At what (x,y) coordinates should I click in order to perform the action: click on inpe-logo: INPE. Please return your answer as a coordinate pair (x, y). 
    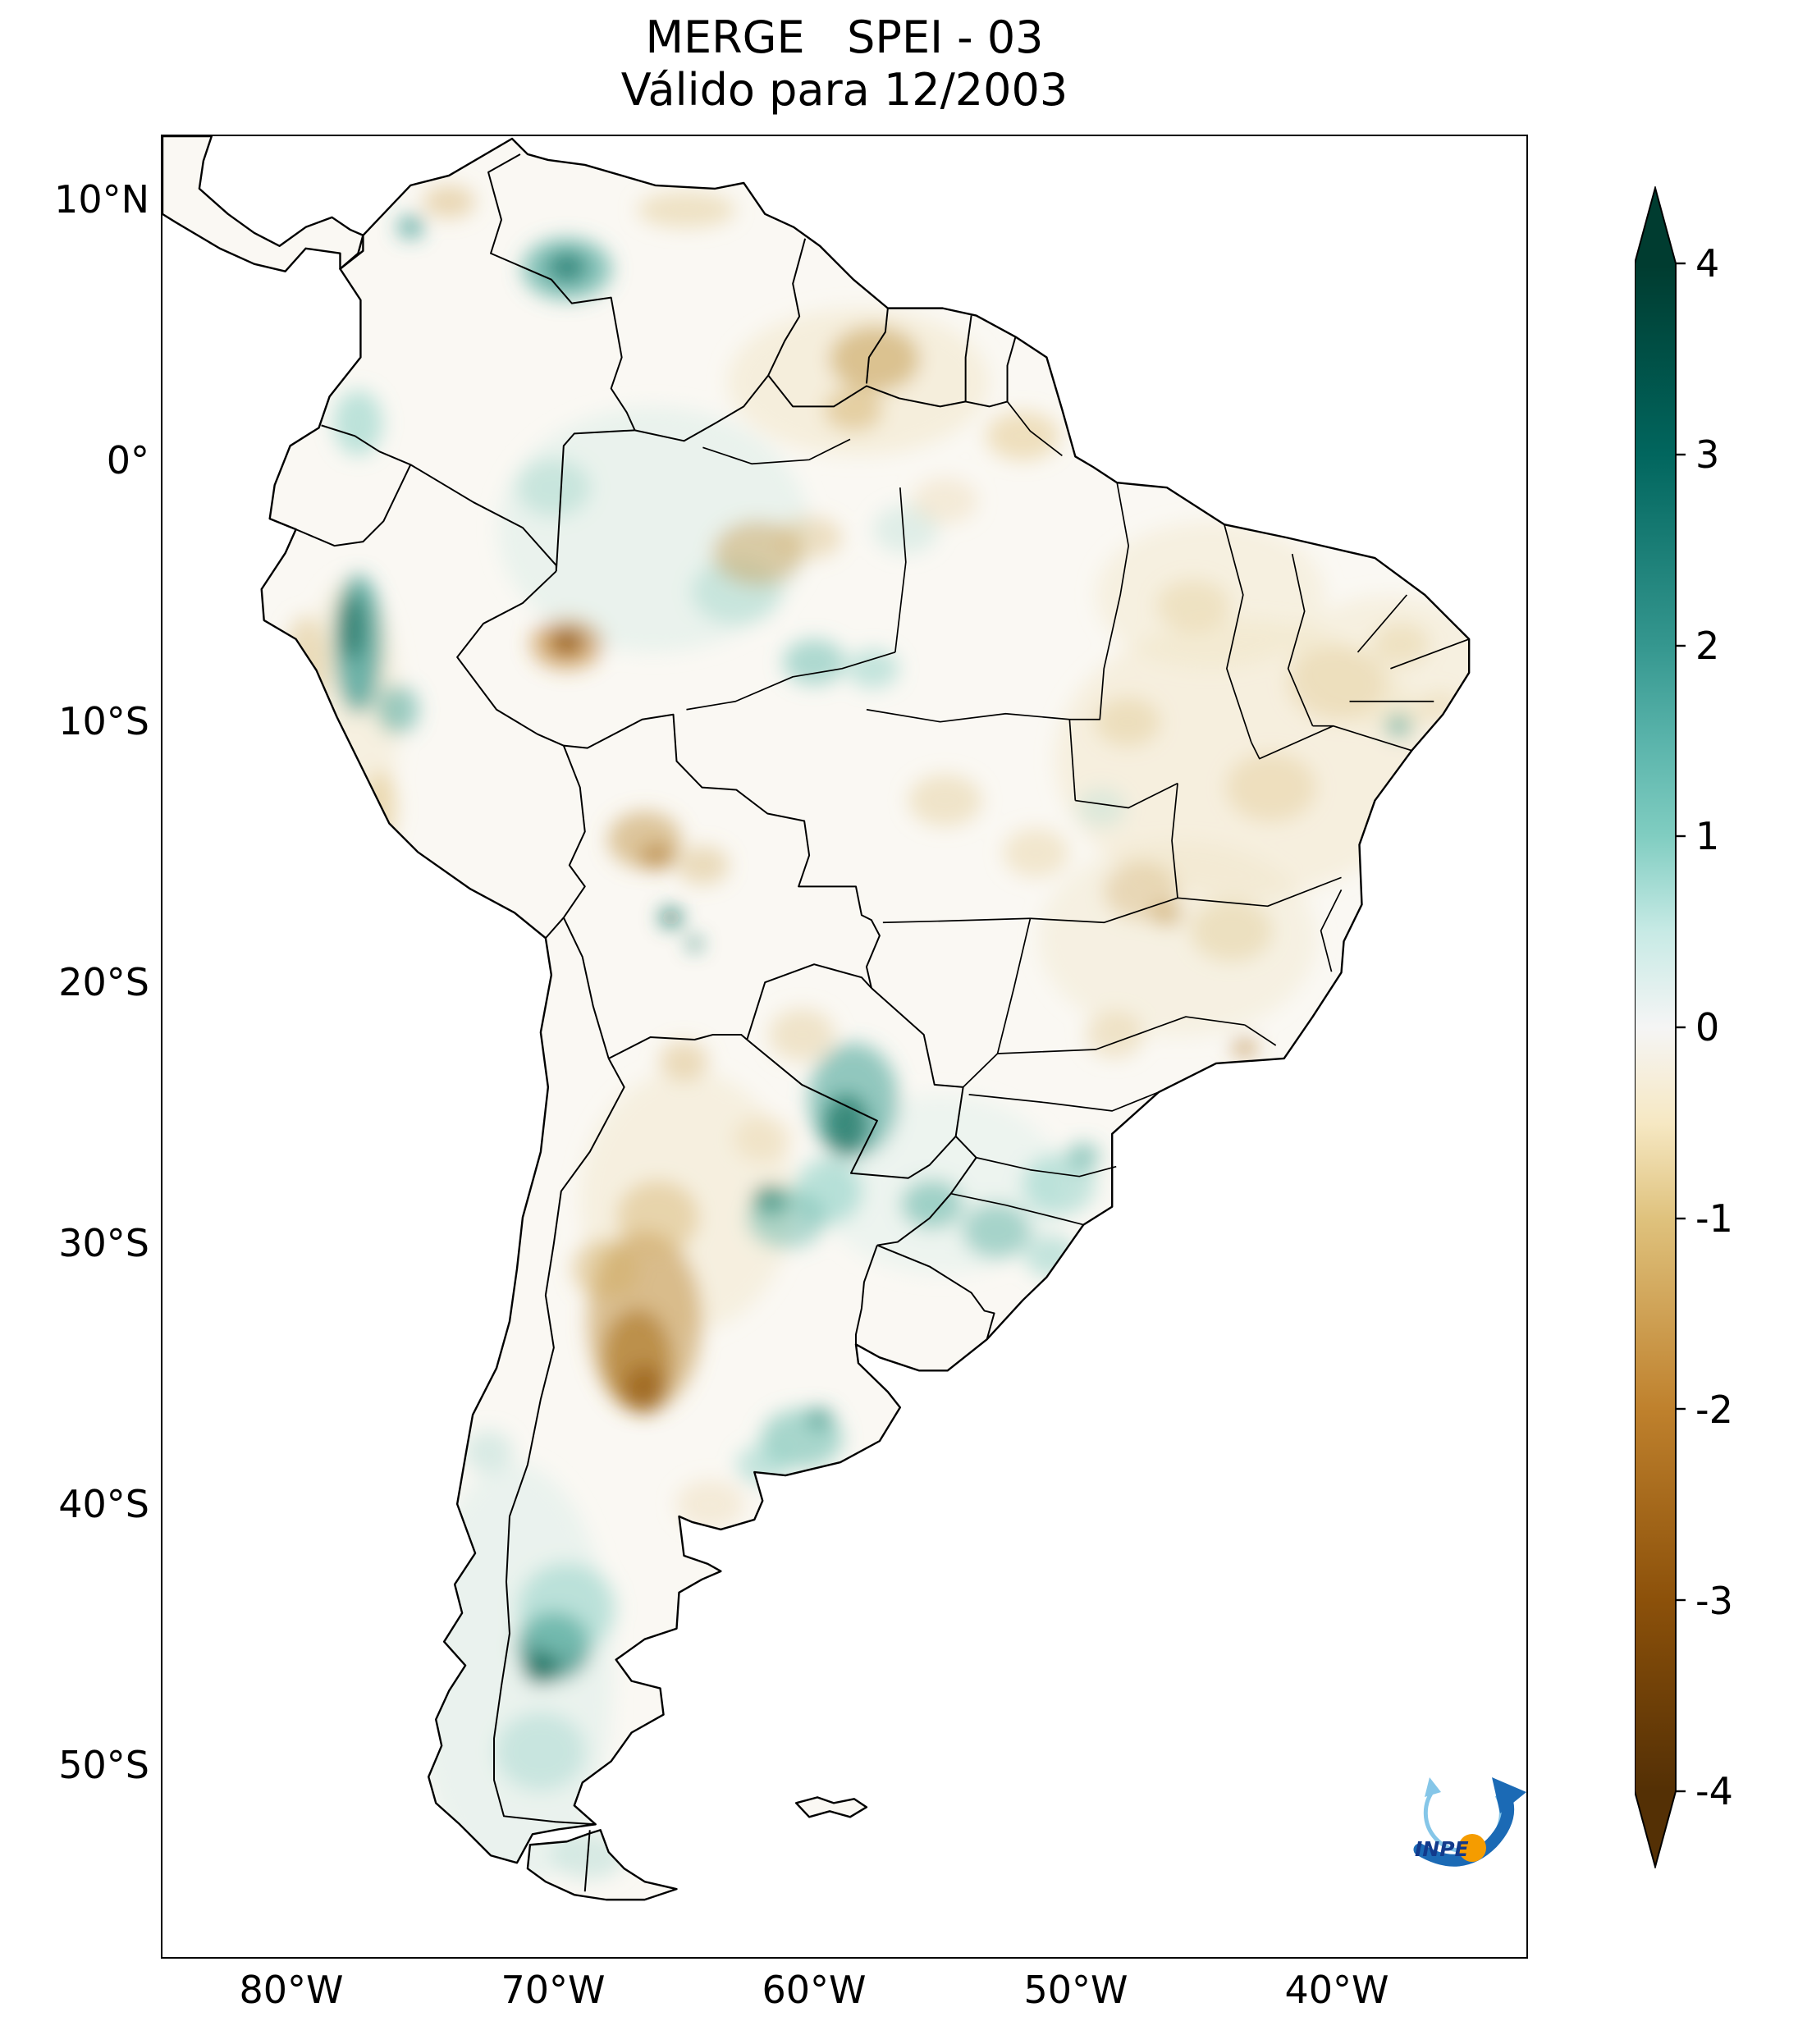
    Looking at the image, I should click on (1464, 1829).